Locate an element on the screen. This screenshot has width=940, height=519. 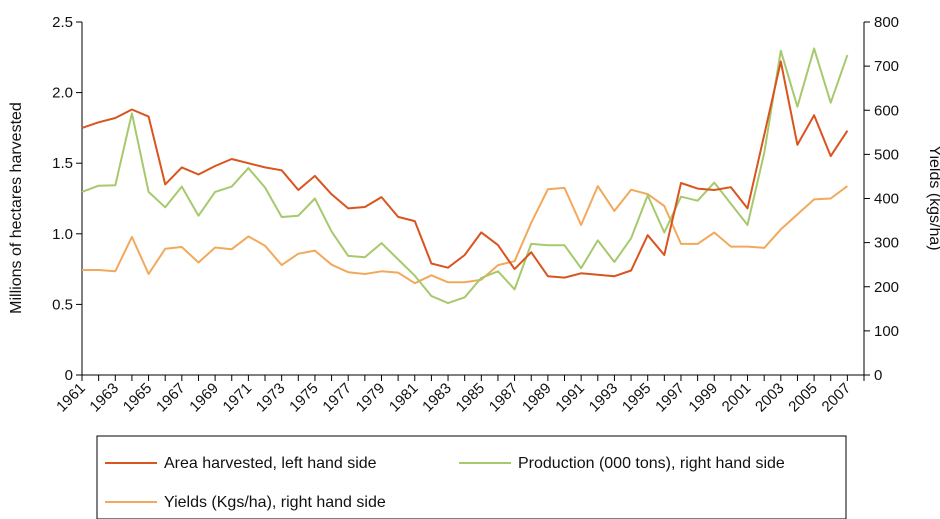
y-left-axis-title: Millions of hectares harvested is located at coordinates (16, 208).